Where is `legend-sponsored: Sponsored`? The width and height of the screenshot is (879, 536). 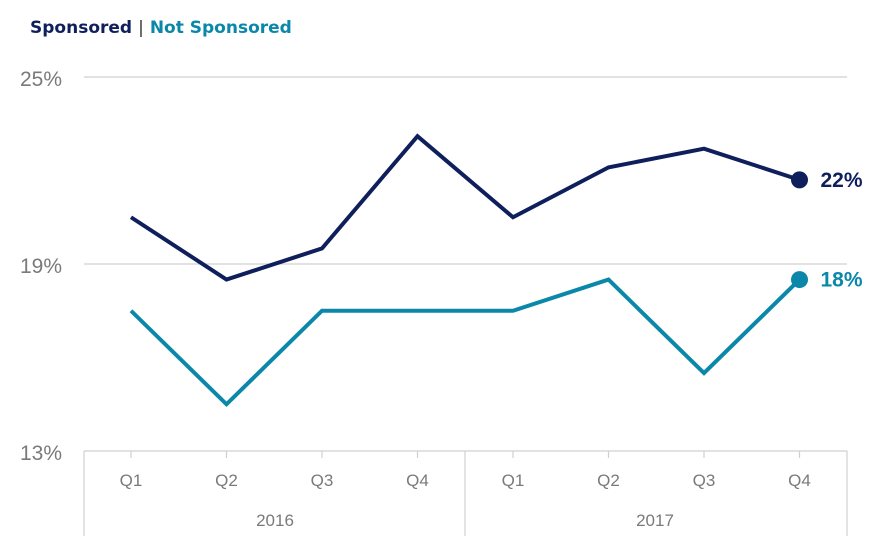
legend-sponsored: Sponsored is located at coordinates (81, 28).